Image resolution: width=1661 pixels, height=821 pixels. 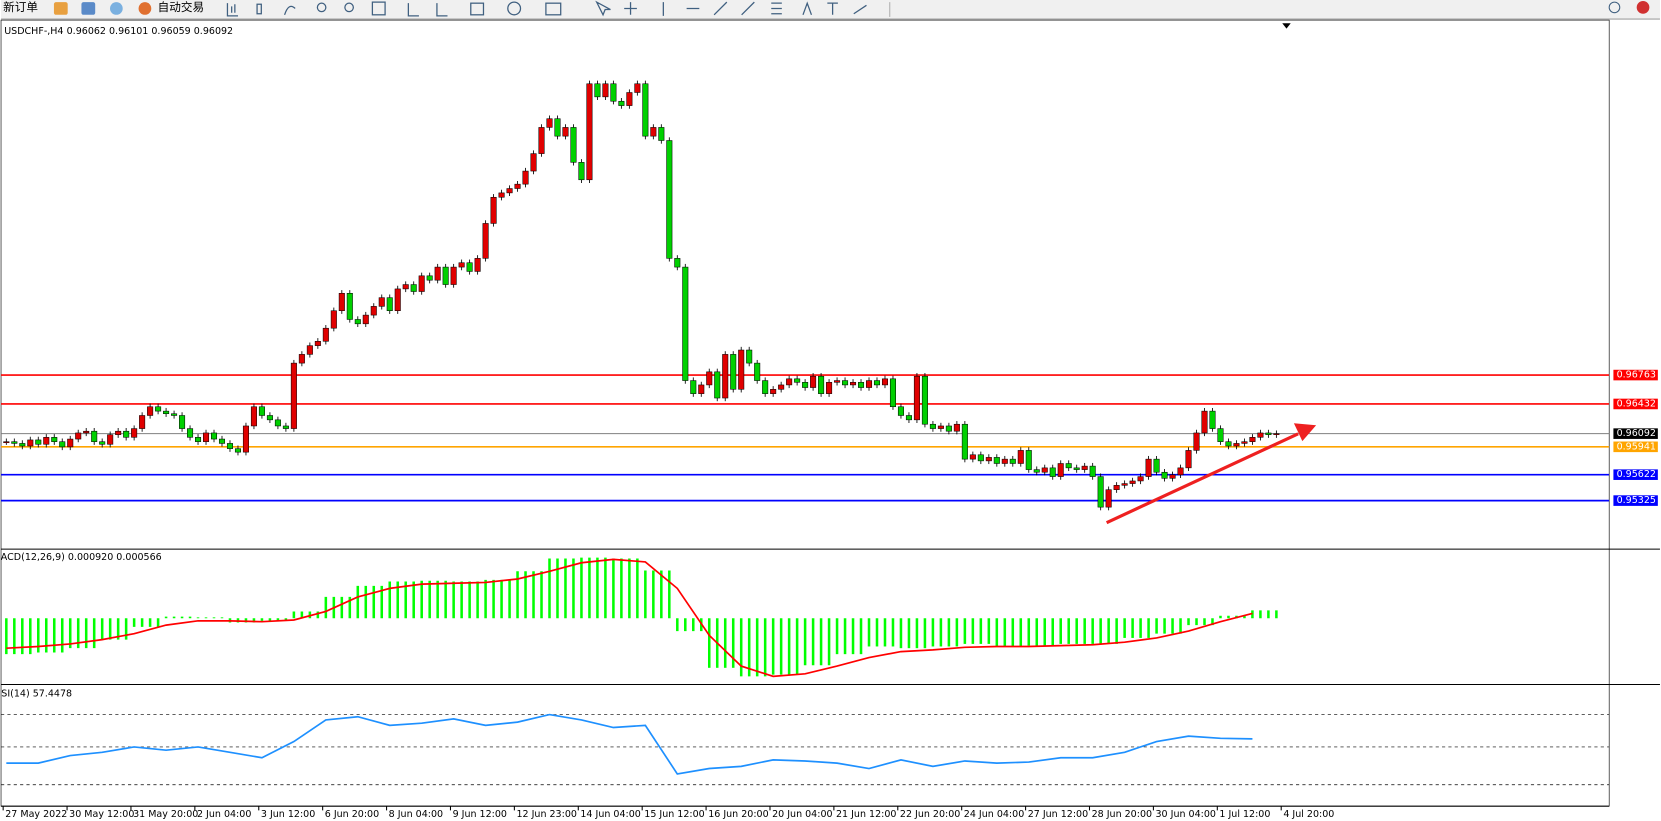 I want to click on x-tick-label: 24 Jun 04:00, so click(x=994, y=814).